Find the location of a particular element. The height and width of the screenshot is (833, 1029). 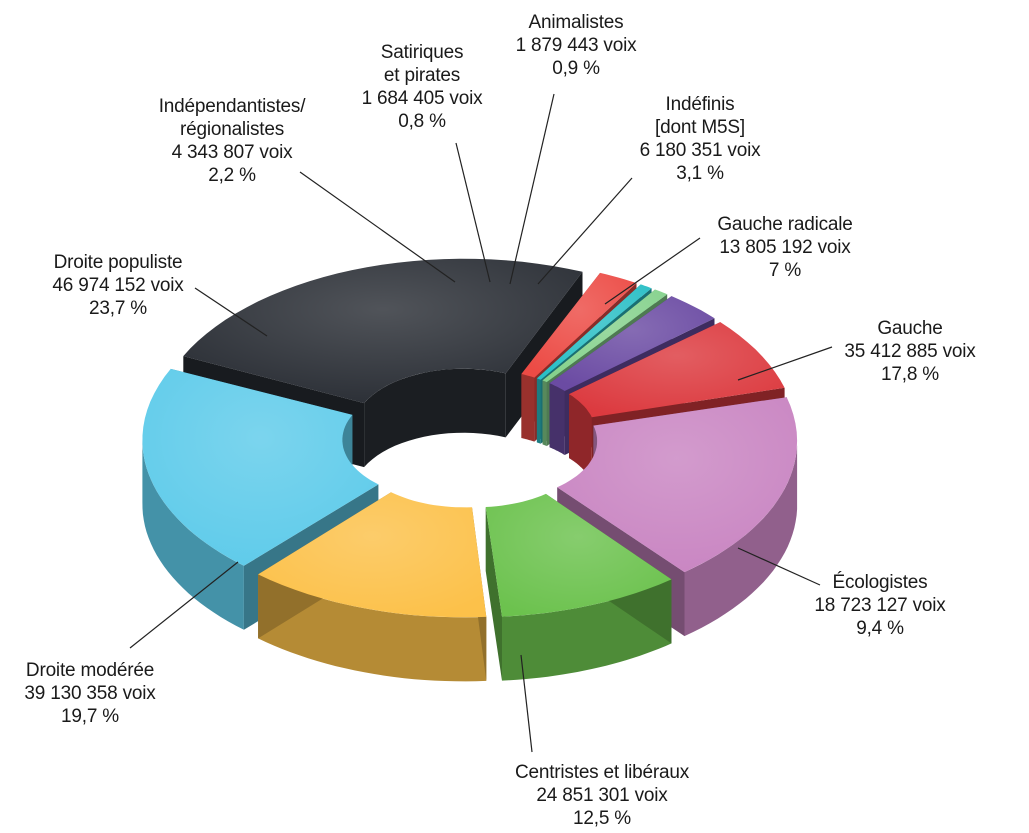

slice-5-inner-wall is located at coordinates (580, 438).